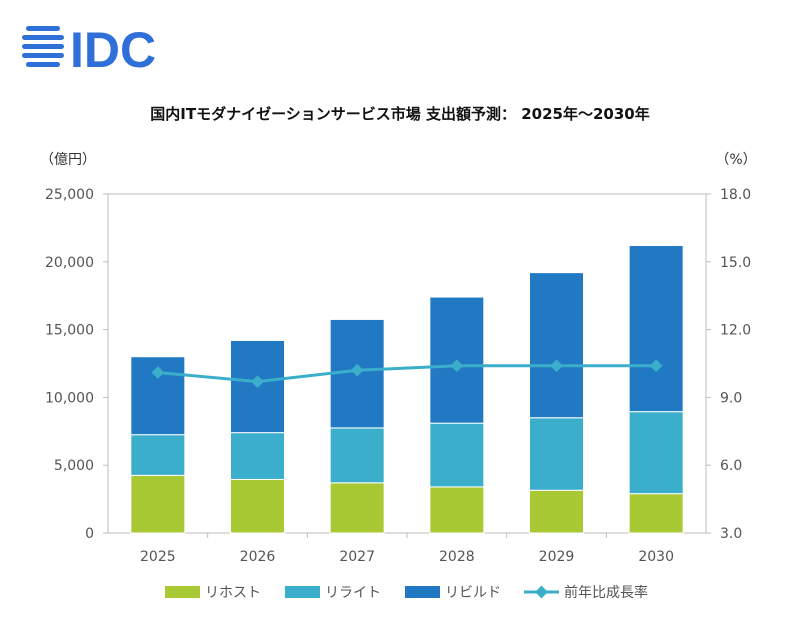  What do you see at coordinates (69, 331) in the screenshot?
I see `left-tick-label: 15,000` at bounding box center [69, 331].